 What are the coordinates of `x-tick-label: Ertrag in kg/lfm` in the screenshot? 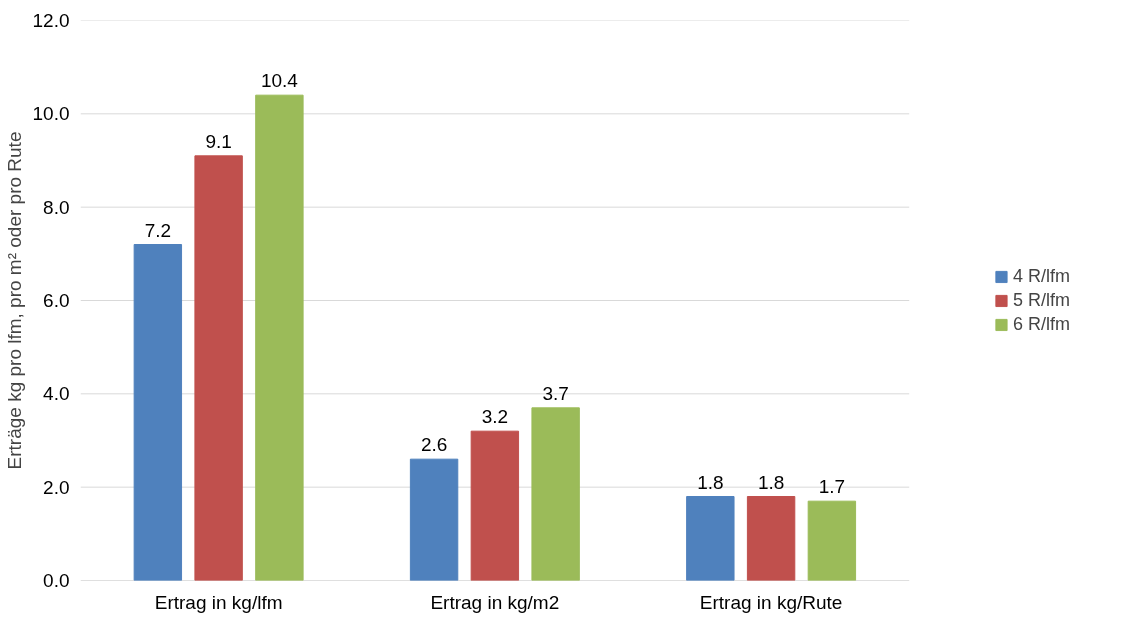 It's located at (218, 602).